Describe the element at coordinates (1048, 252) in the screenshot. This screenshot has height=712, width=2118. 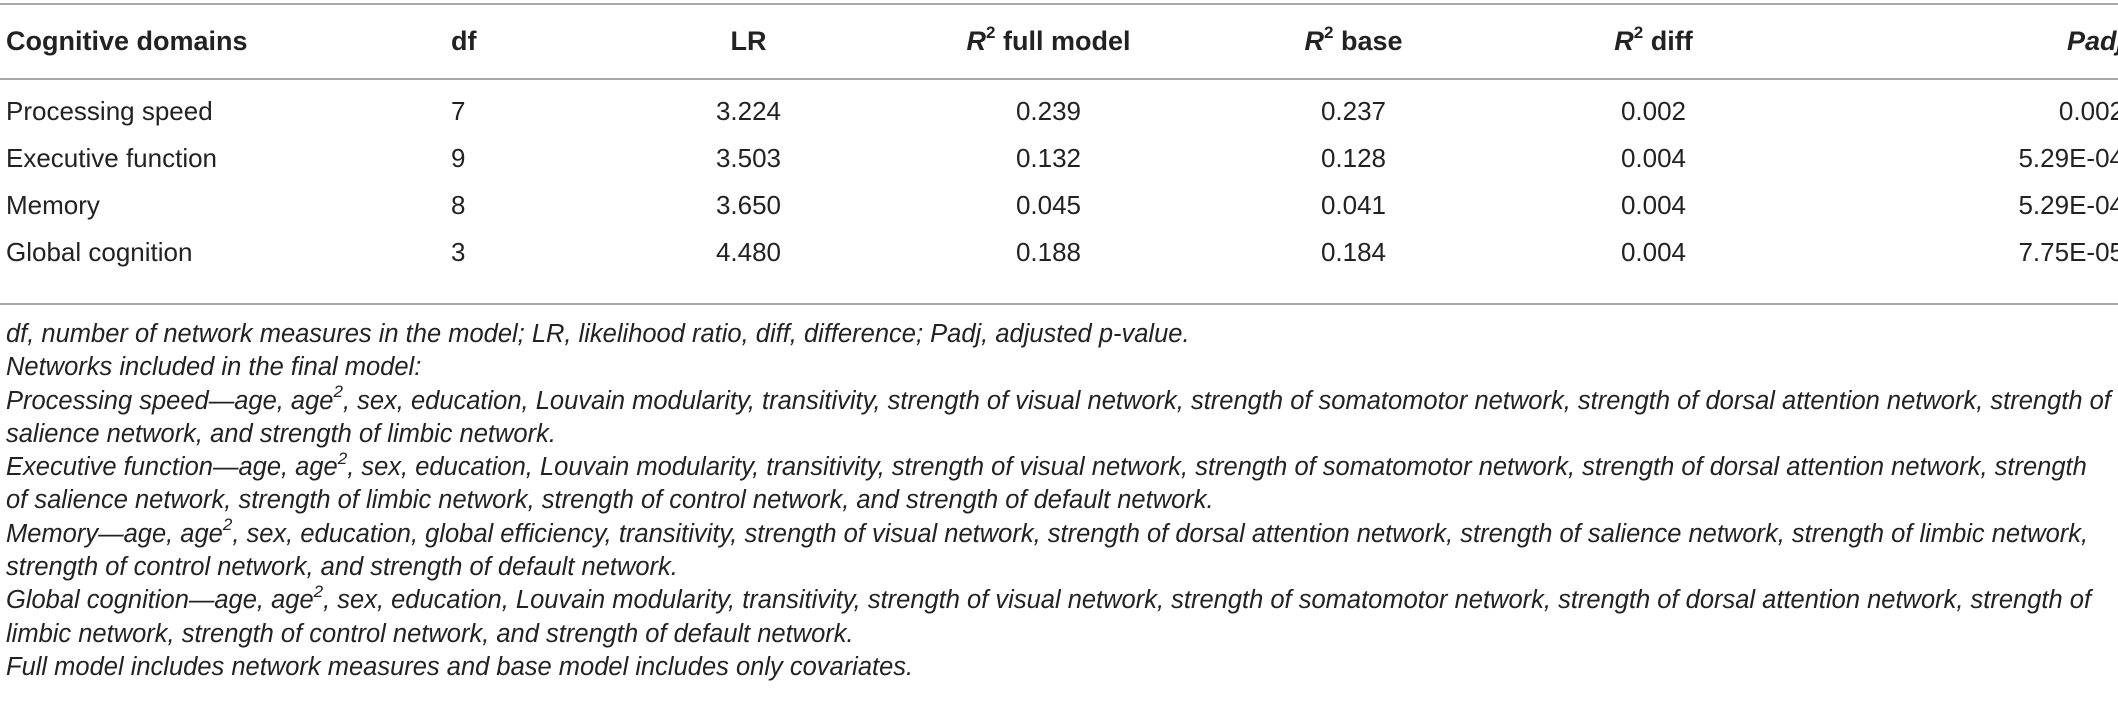
I see `cell-r2-full: 0.188` at that location.